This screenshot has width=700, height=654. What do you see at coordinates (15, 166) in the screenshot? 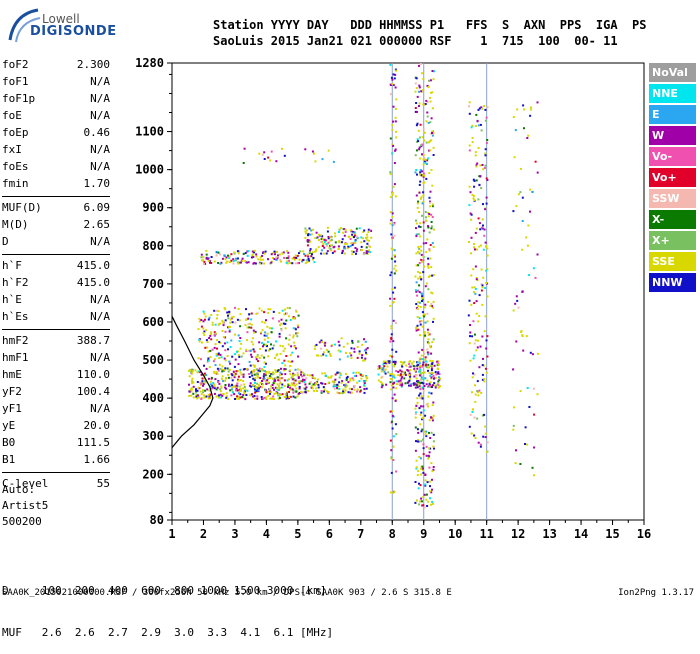
I see `param-key: foEs` at bounding box center [15, 166].